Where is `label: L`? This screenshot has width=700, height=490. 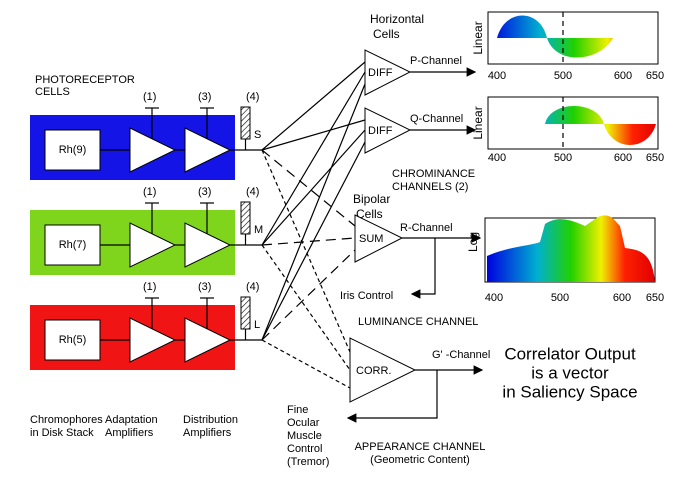 label: L is located at coordinates (257, 325).